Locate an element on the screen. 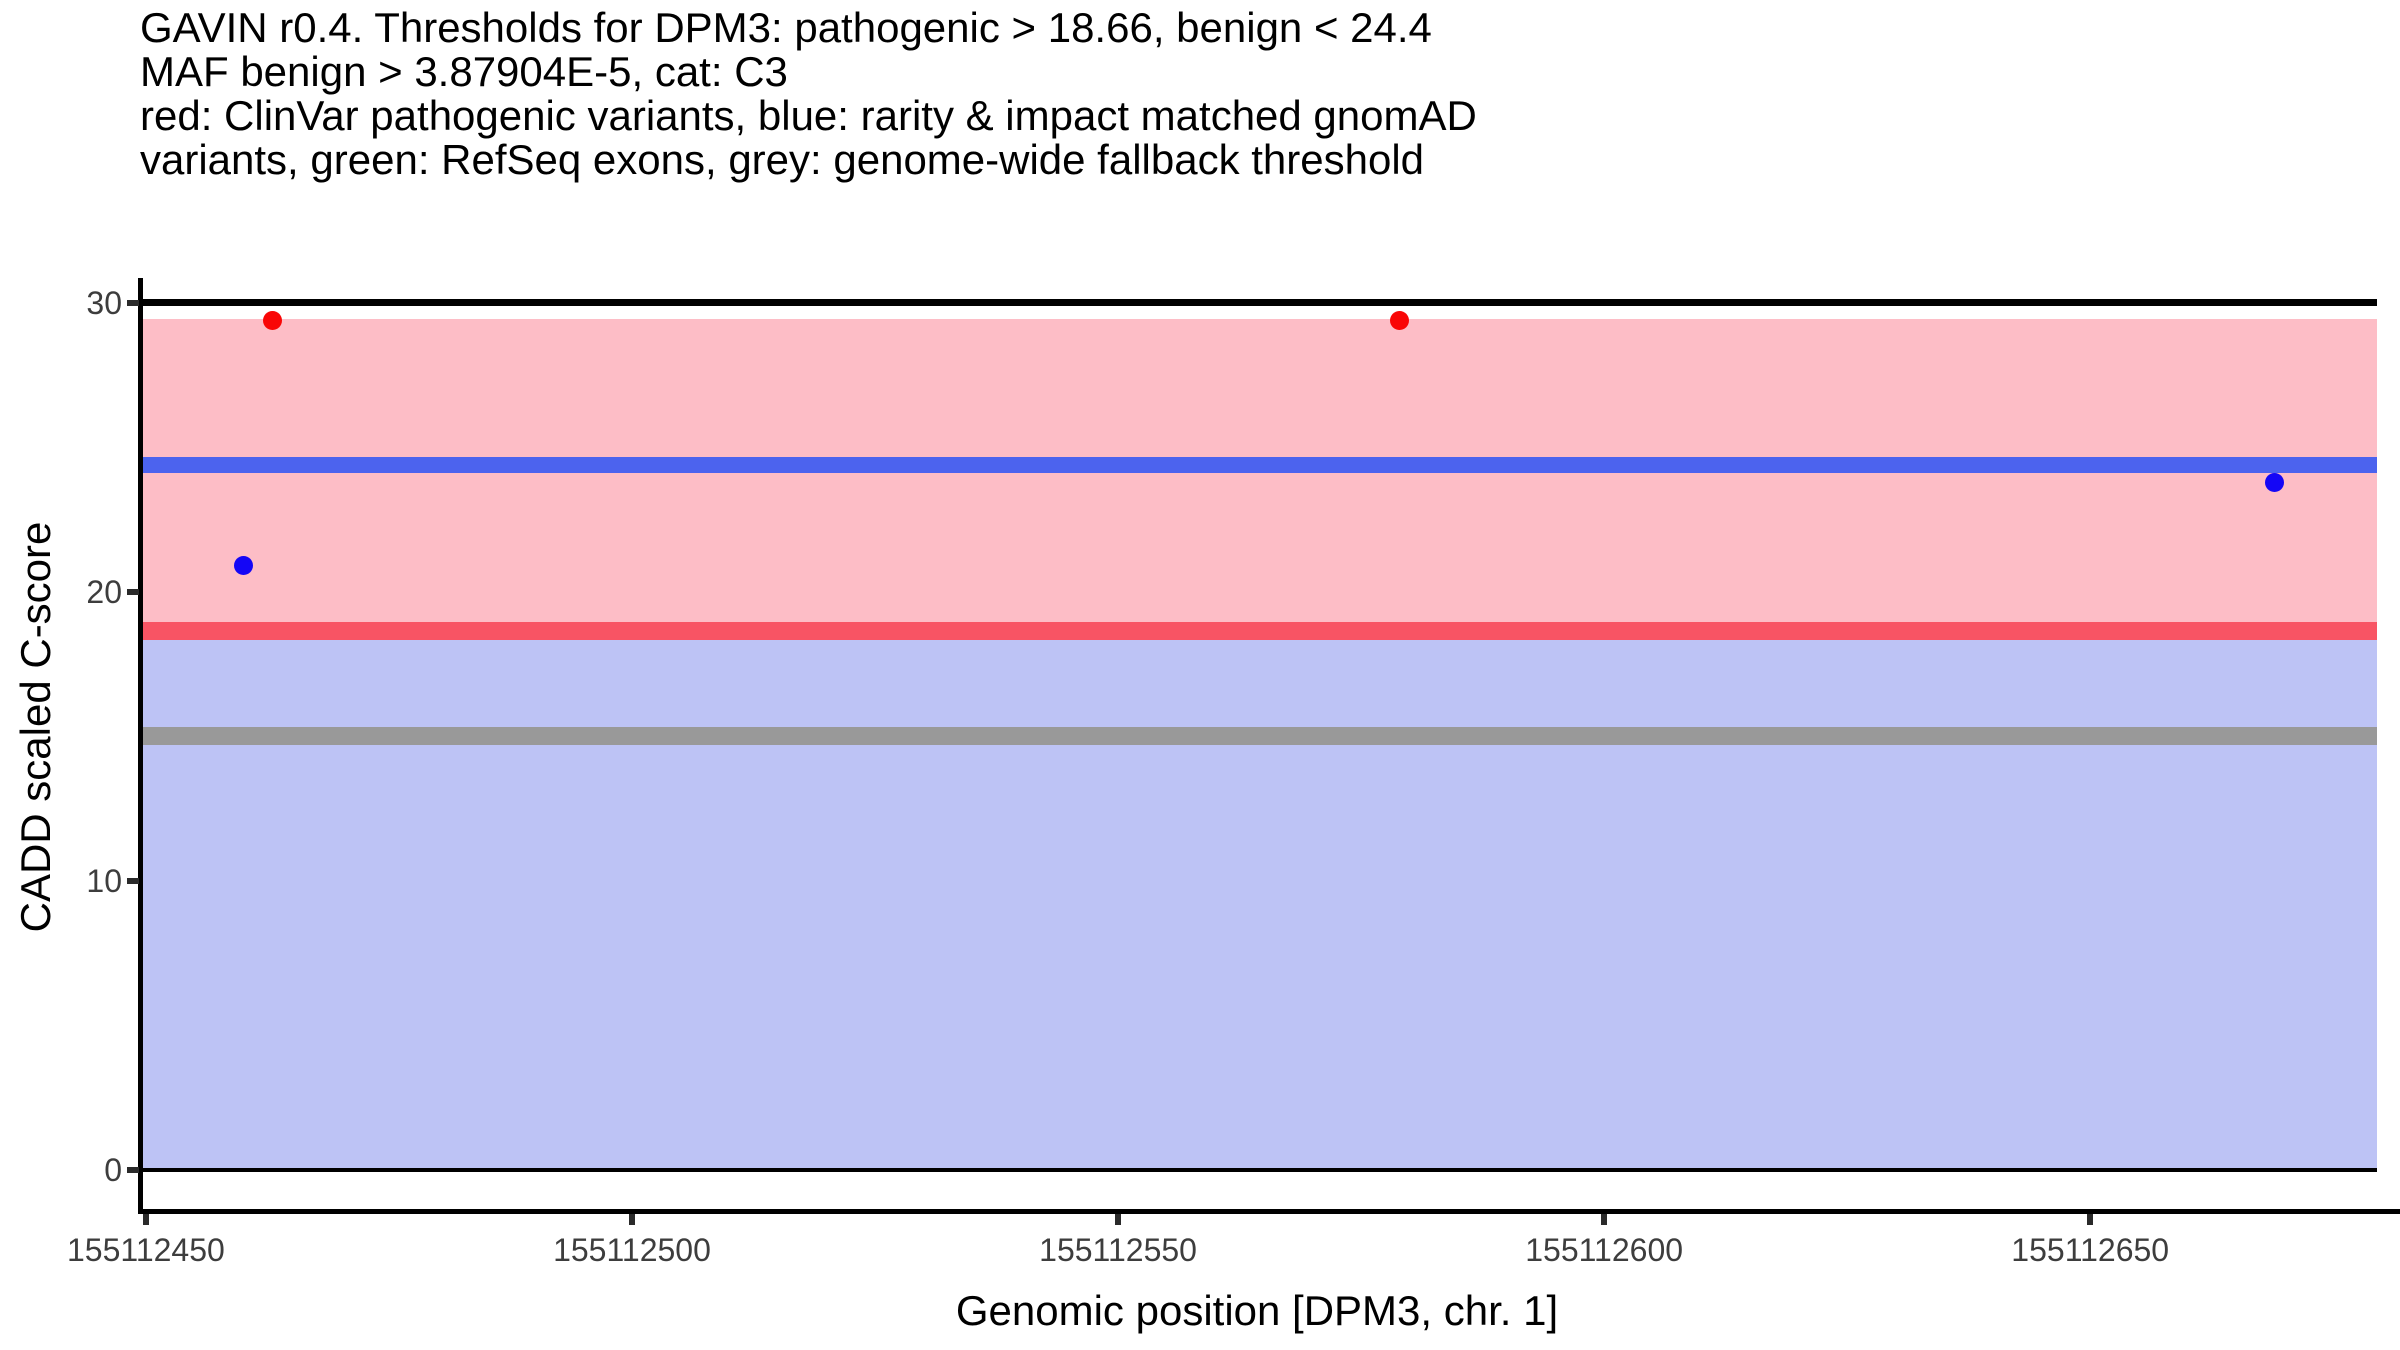  benign-threshold-line is located at coordinates (1260, 464).